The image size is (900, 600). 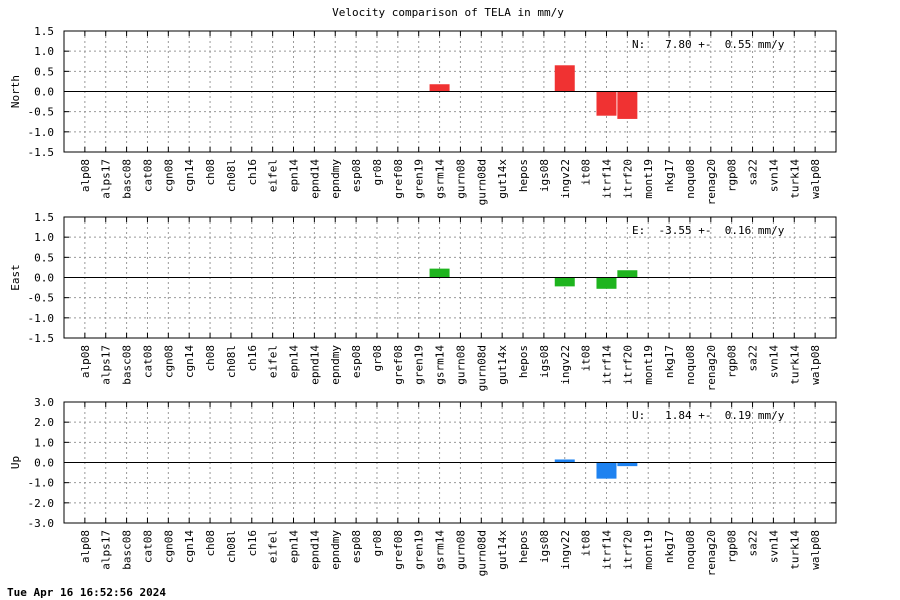 What do you see at coordinates (398, 365) in the screenshot?
I see `x-tick-label: gref08` at bounding box center [398, 365].